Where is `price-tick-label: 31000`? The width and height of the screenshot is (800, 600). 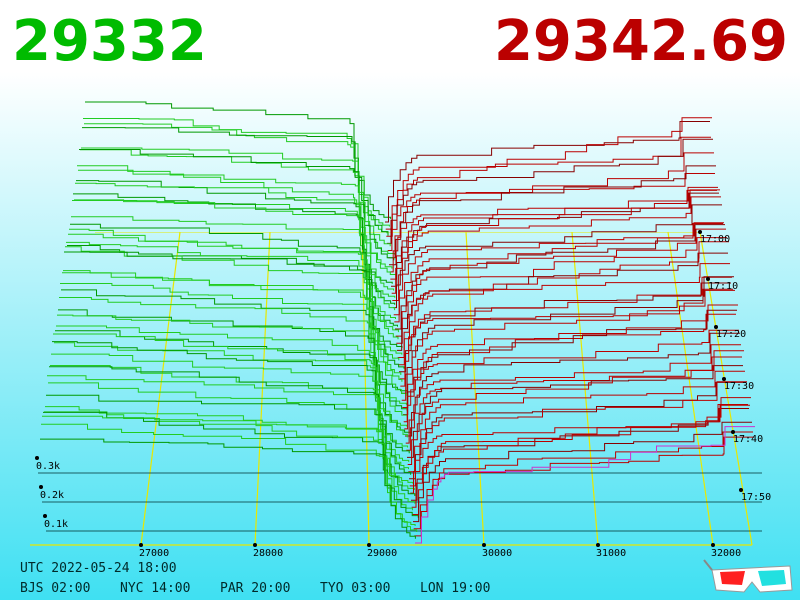
price-tick-label: 31000 is located at coordinates (611, 553).